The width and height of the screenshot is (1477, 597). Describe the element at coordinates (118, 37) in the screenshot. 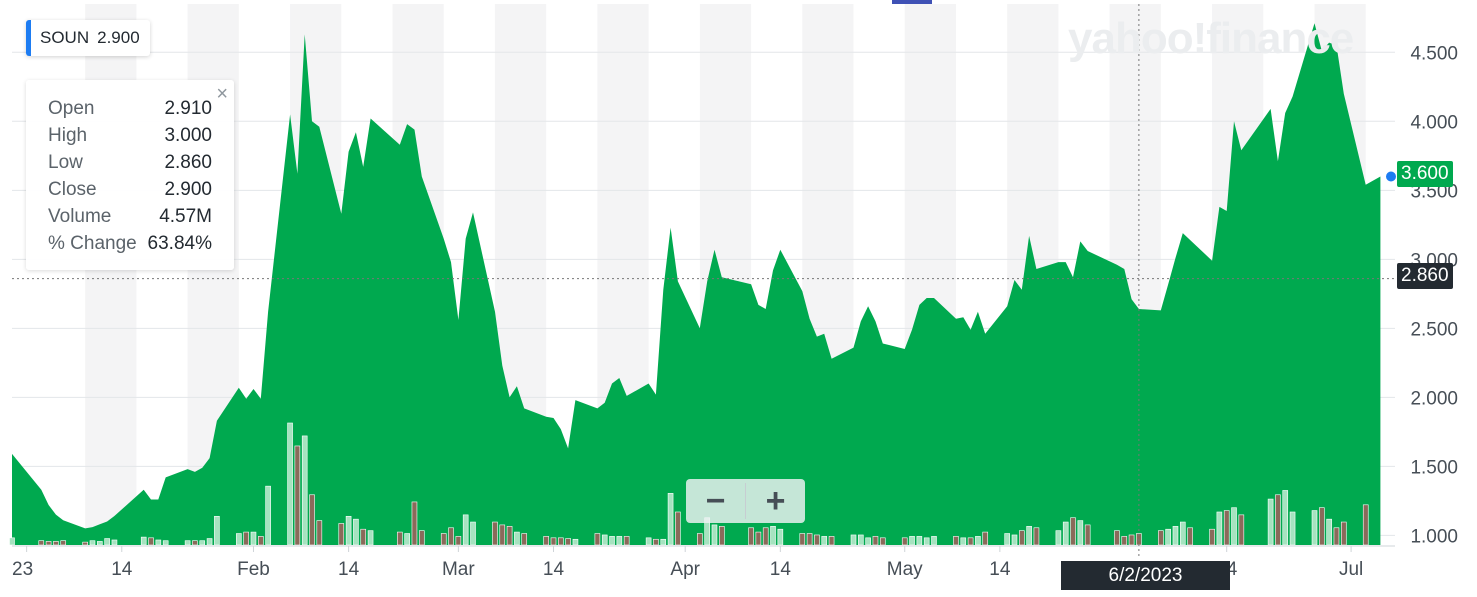

I see `symbol-price: 2.900` at that location.